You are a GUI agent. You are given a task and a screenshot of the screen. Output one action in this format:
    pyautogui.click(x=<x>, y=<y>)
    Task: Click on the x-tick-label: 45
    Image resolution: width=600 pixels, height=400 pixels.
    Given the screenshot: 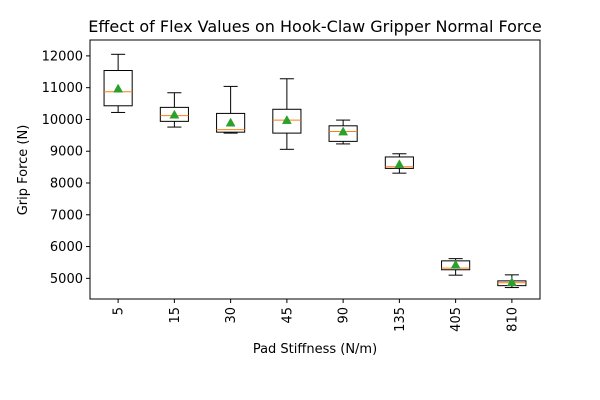 What is the action you would take?
    pyautogui.click(x=287, y=315)
    